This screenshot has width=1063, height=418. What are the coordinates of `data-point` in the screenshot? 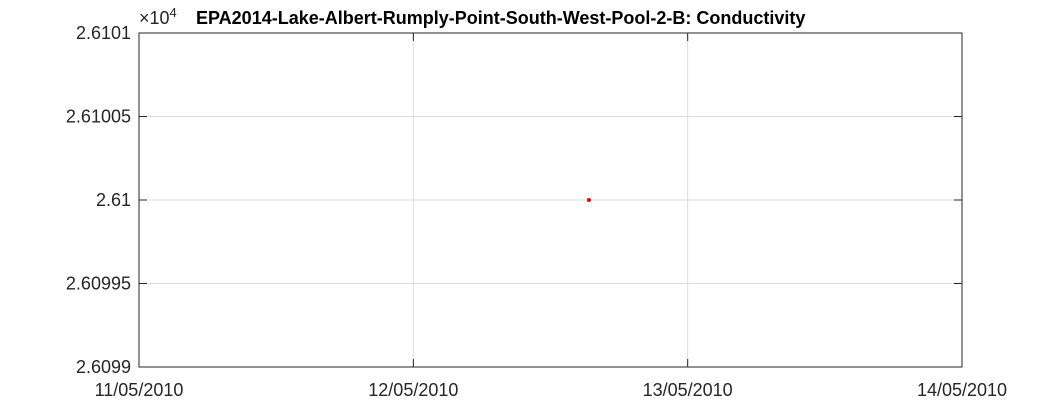 It's located at (588, 200).